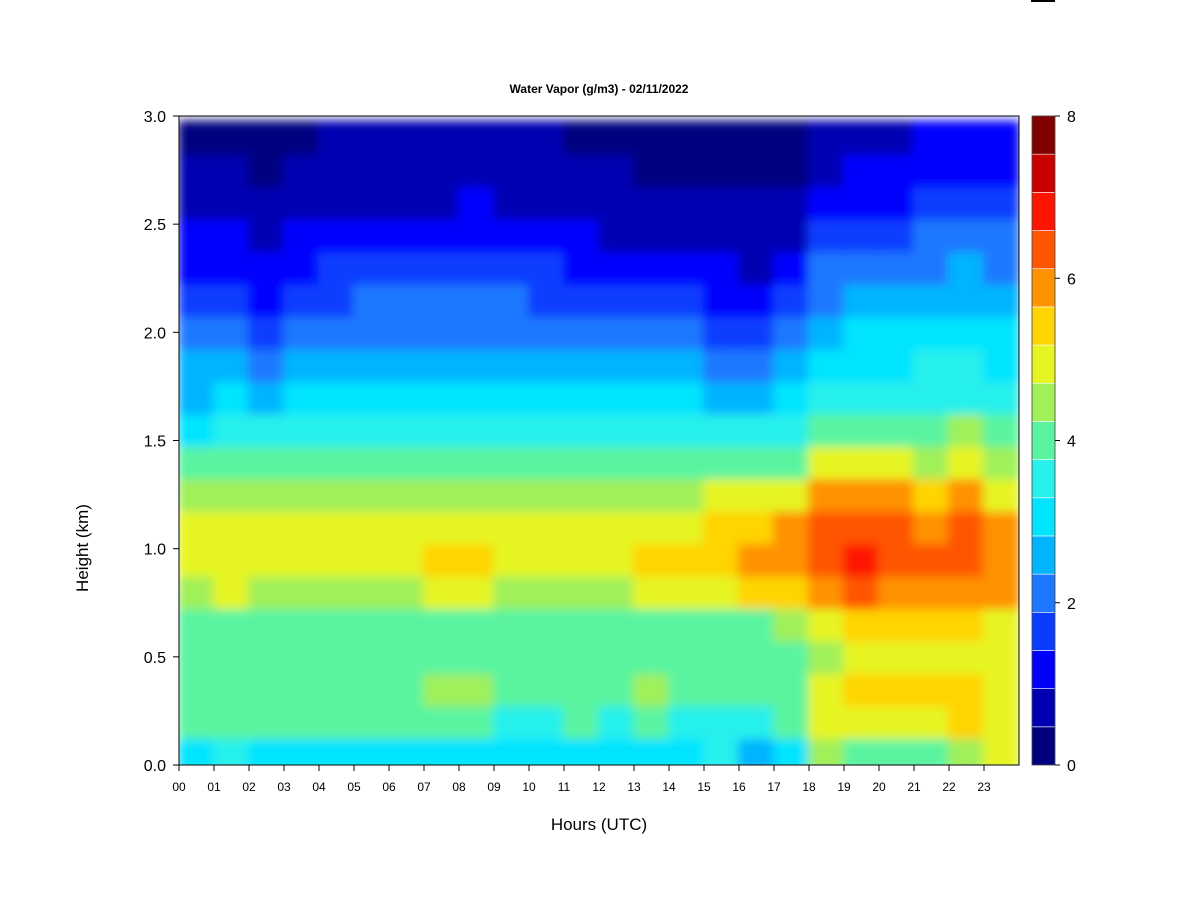 This screenshot has height=900, width=1200. Describe the element at coordinates (161, 442) in the screenshot. I see `y-axis: 0.0 0.5 1.0 1.5 2.0 2.5 3.0` at that location.